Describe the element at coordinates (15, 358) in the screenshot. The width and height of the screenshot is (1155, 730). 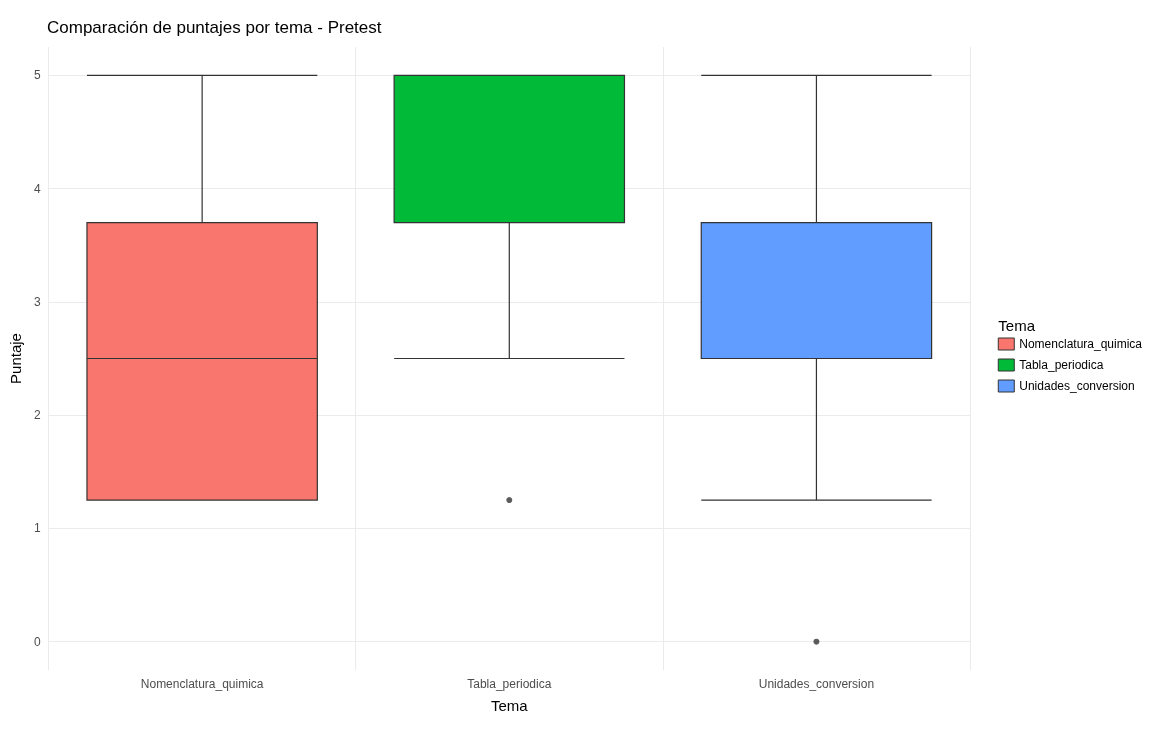
I see `y-axis-title: Puntaje` at that location.